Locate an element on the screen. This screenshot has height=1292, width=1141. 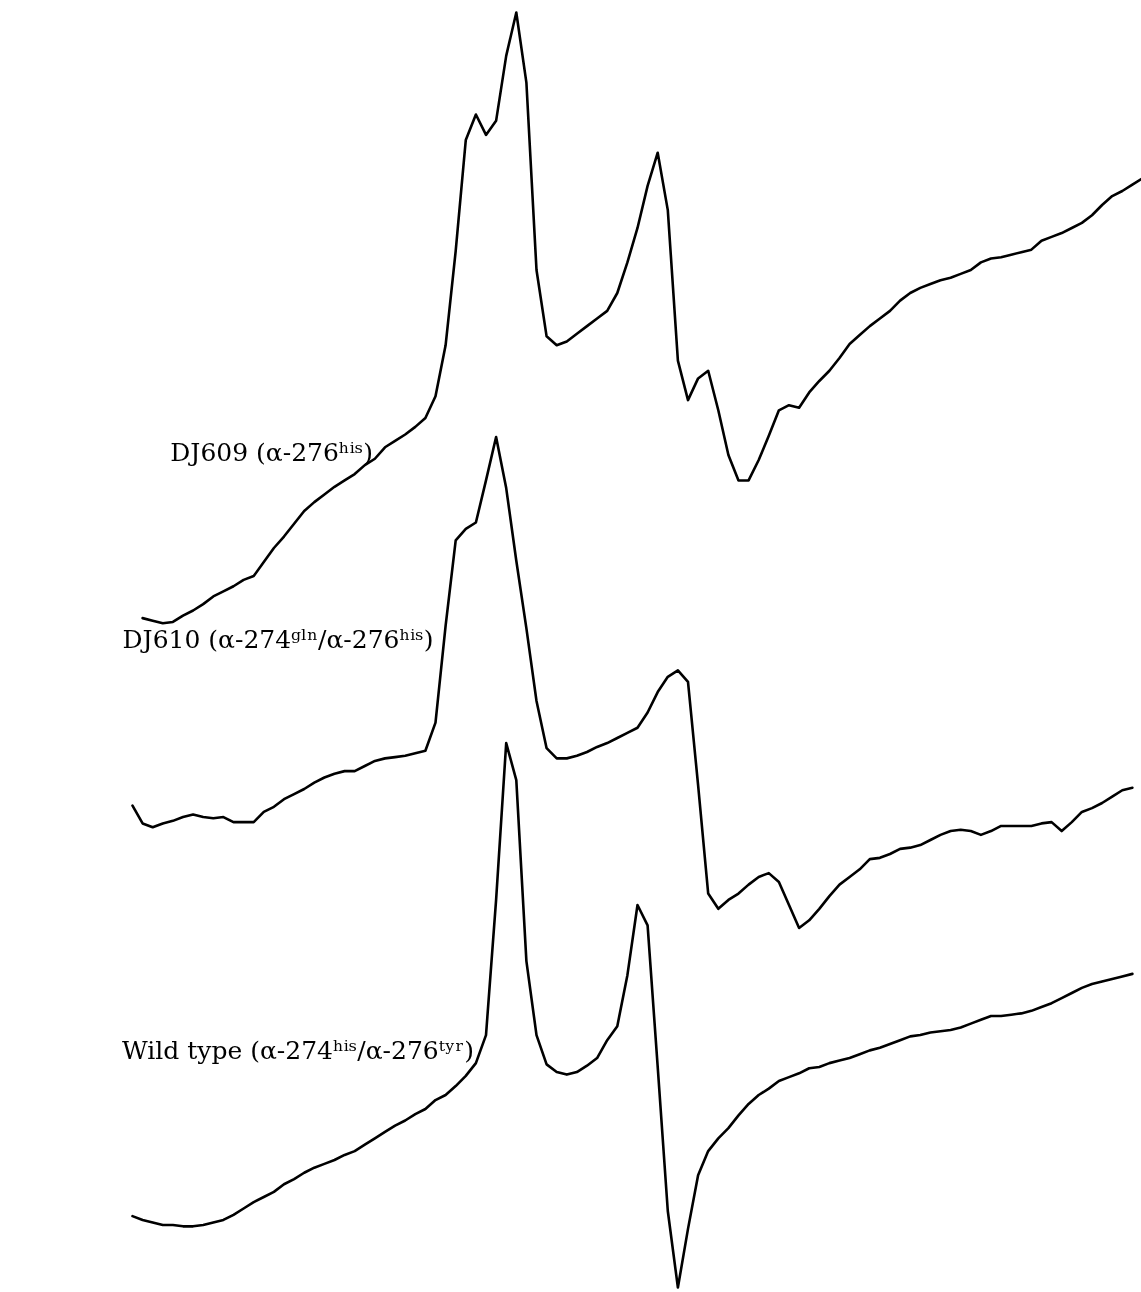
series-label: DJ610 (α-274ᵍˡⁿ/α-276ʰⁱˢ) is located at coordinates (278, 640).